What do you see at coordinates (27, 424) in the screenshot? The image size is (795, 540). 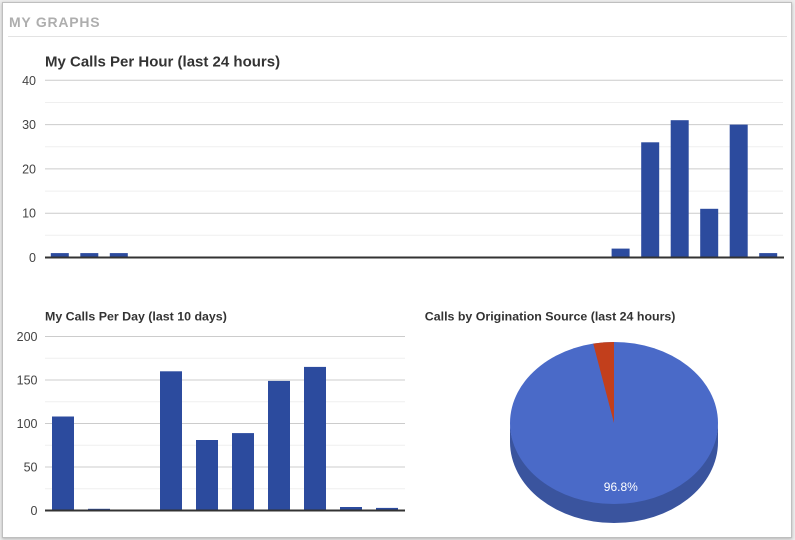 I see `svg-text: 100` at bounding box center [27, 424].